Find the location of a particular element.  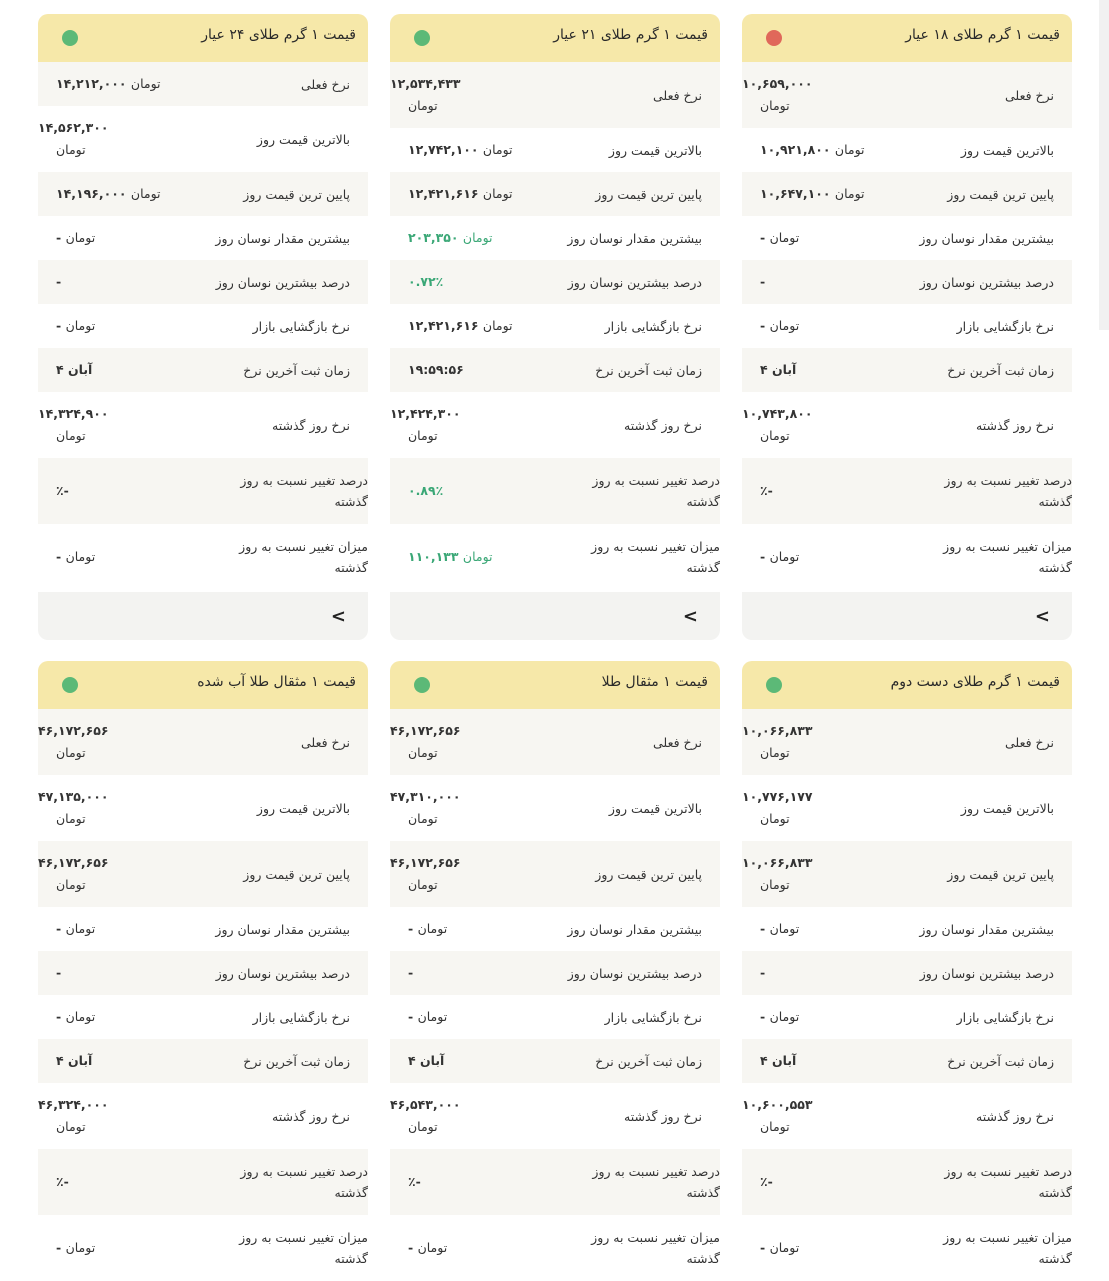

row-label: نرخ بازگشایی بازار is located at coordinates (1005, 326).